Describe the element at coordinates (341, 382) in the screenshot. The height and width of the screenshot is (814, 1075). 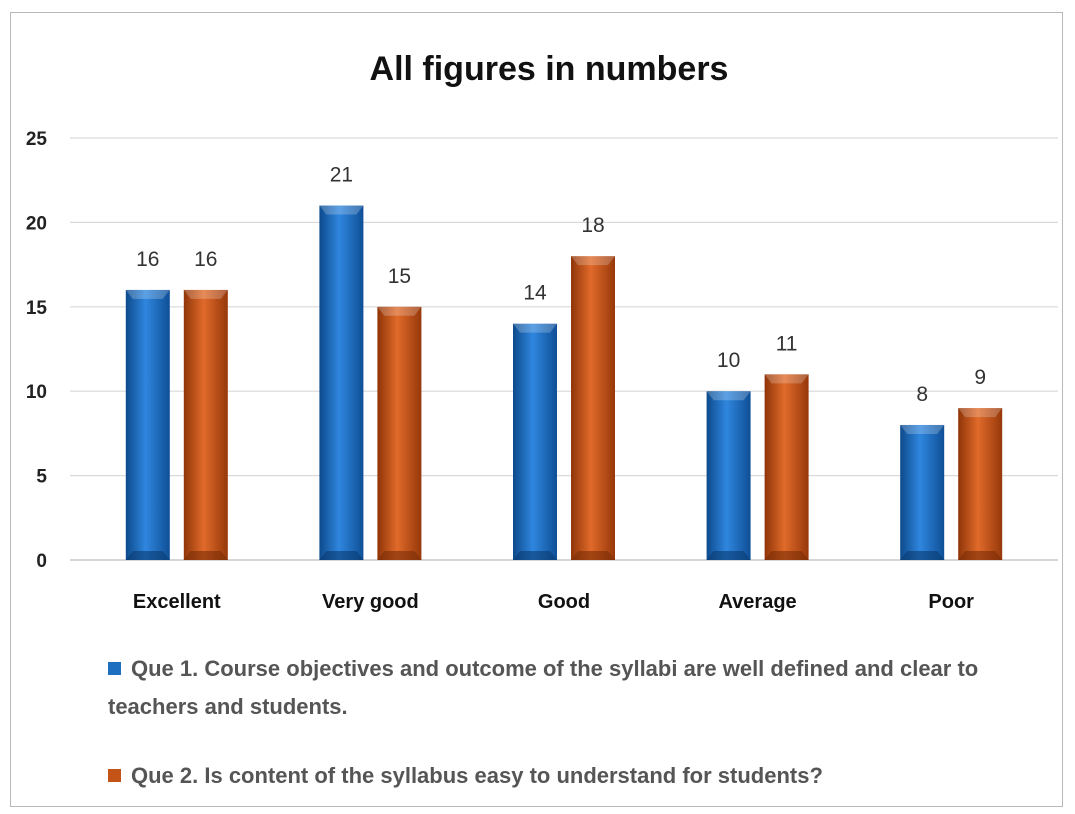
I see `bar-1-very-good` at that location.